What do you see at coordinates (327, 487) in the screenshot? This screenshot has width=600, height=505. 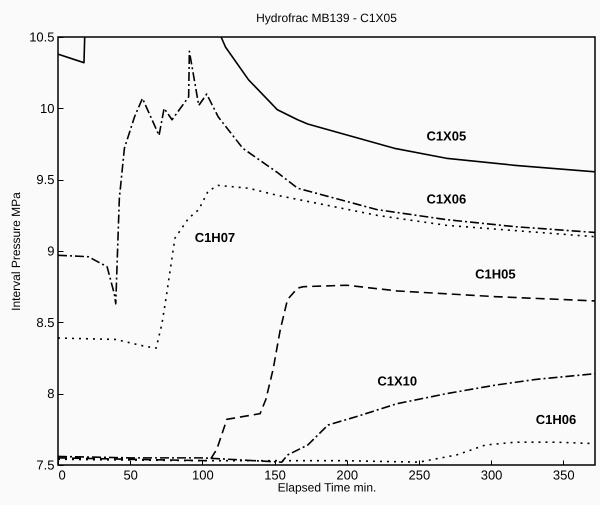 I see `x-axis-title: Elapsed Time min.` at bounding box center [327, 487].